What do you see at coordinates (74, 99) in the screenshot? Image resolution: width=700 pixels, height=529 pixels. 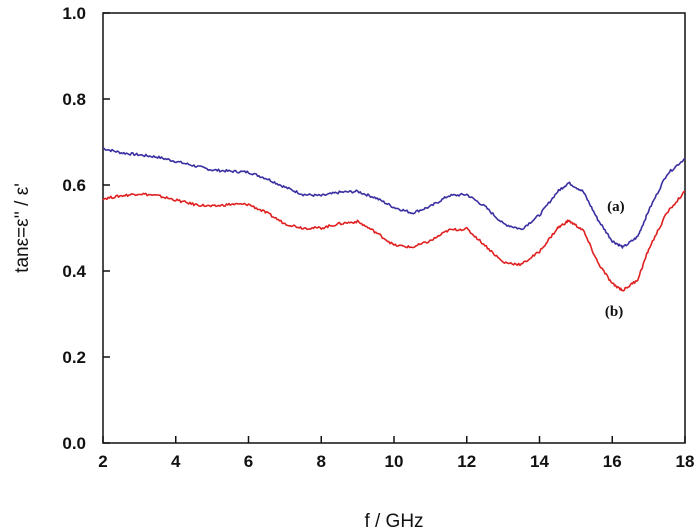 I see `y-tick-label: 0.8` at bounding box center [74, 99].